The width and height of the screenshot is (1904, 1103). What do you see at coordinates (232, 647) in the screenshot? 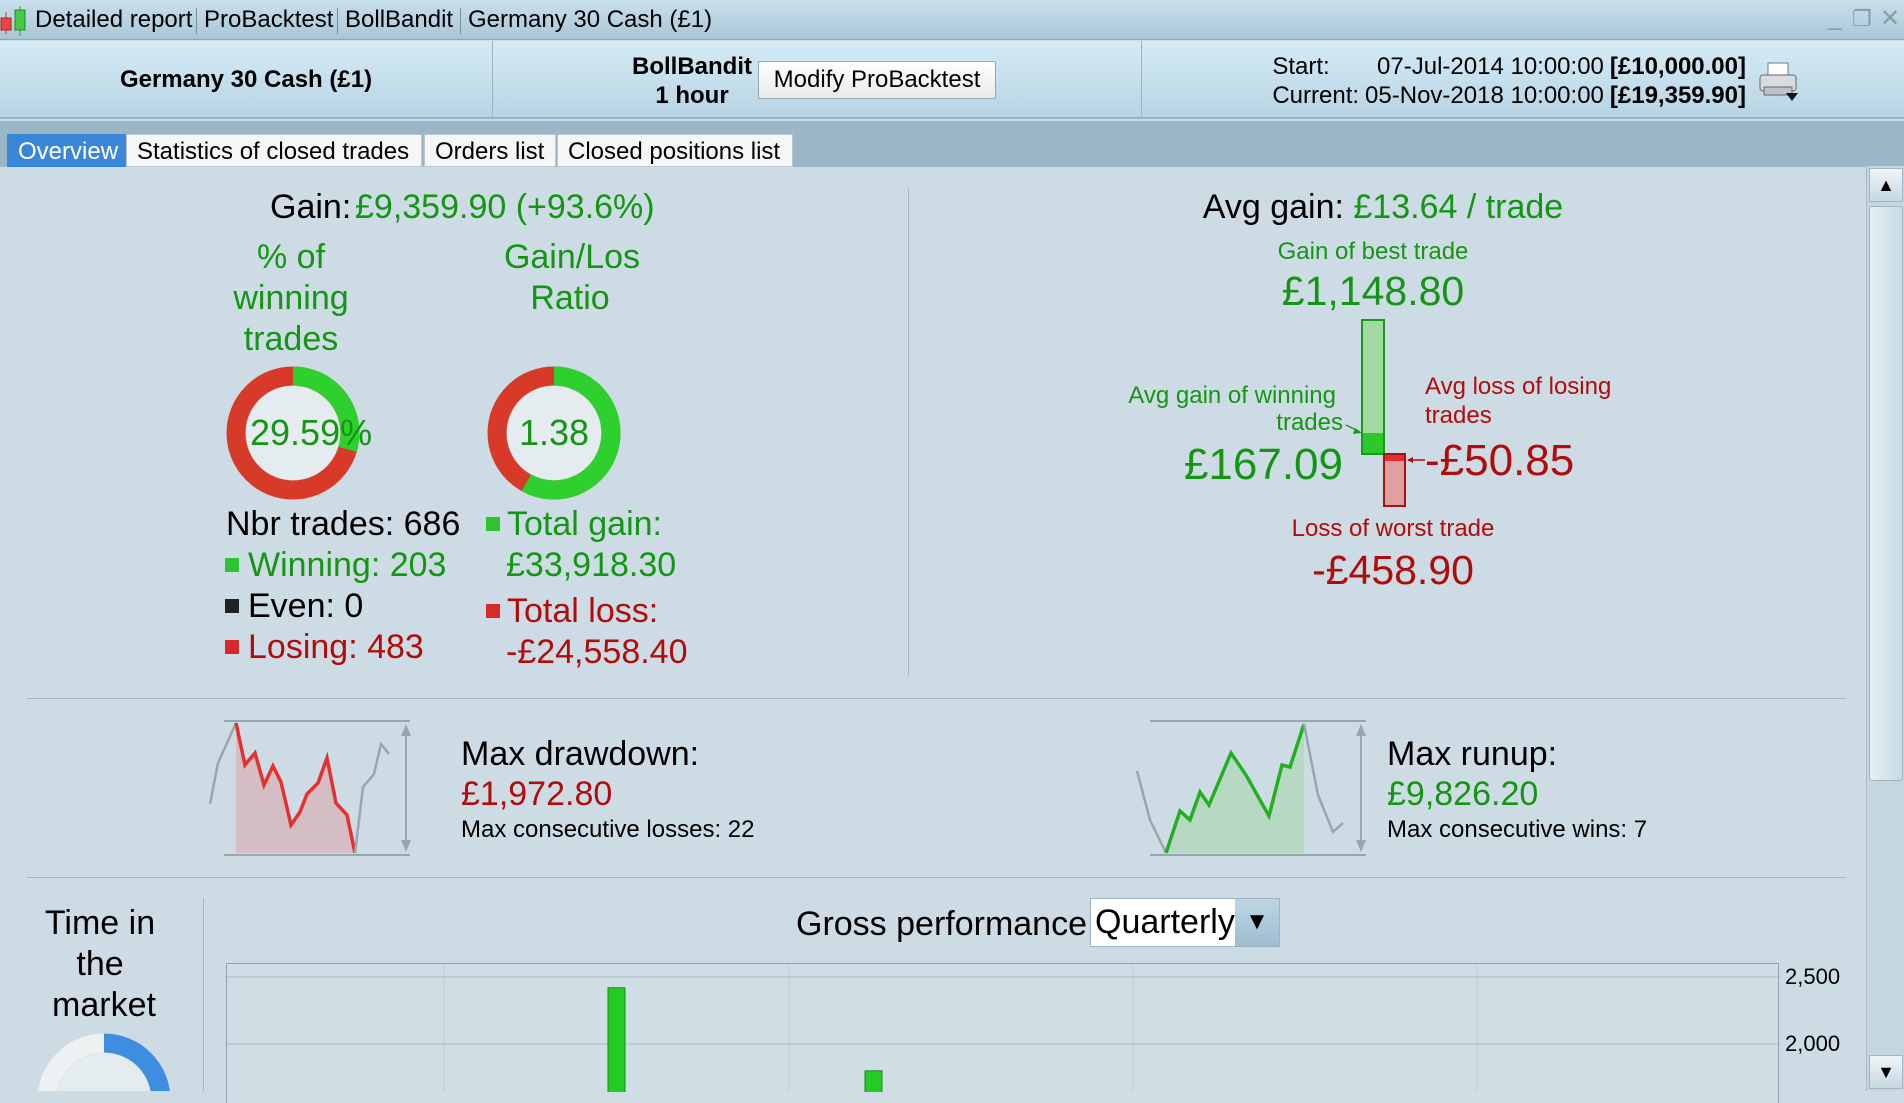
I see `losing-legend-icon` at bounding box center [232, 647].